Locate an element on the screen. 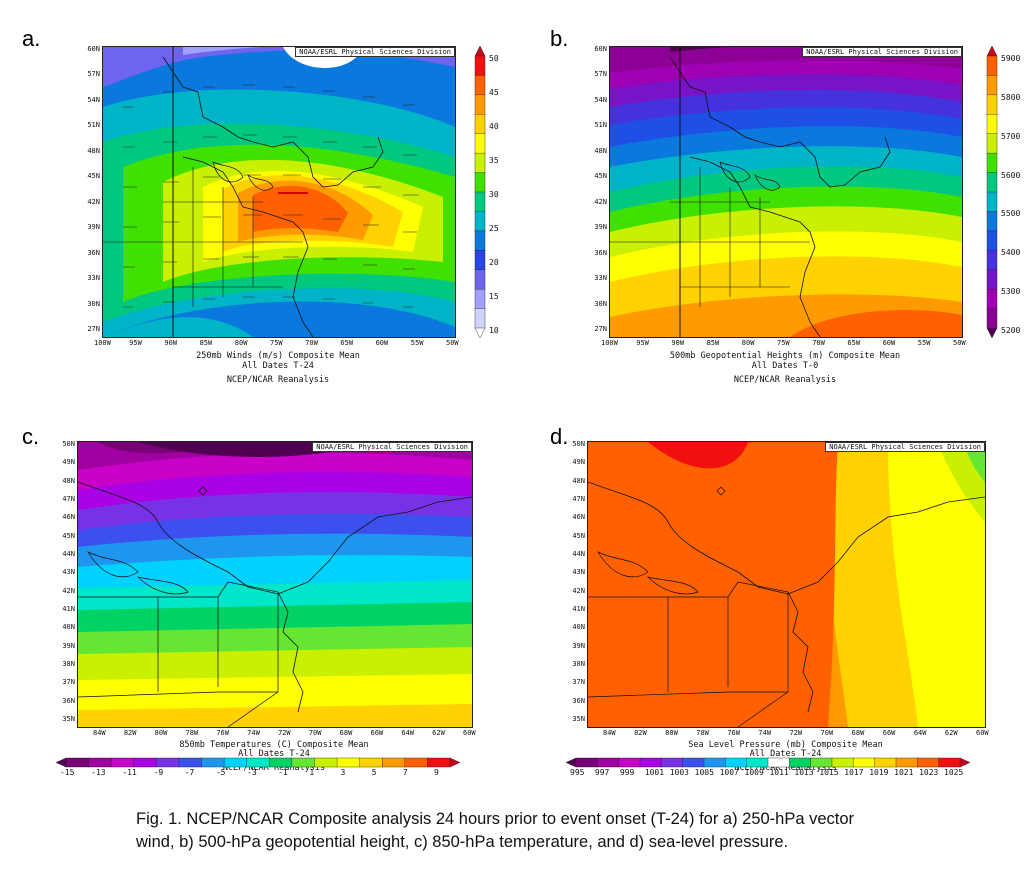 The height and width of the screenshot is (870, 1024). panel-d-lon-tick: 62W is located at coordinates (951, 733).